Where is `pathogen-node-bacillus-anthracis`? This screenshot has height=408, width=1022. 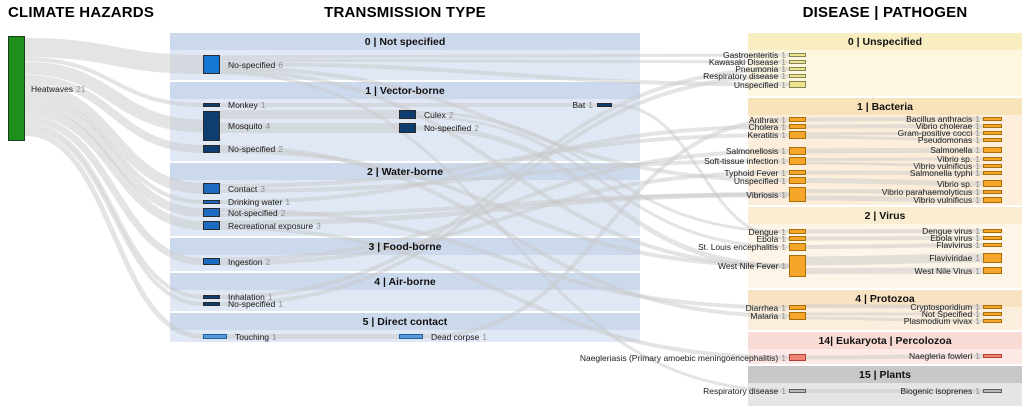
pathogen-node-bacillus-anthracis is located at coordinates (992, 119).